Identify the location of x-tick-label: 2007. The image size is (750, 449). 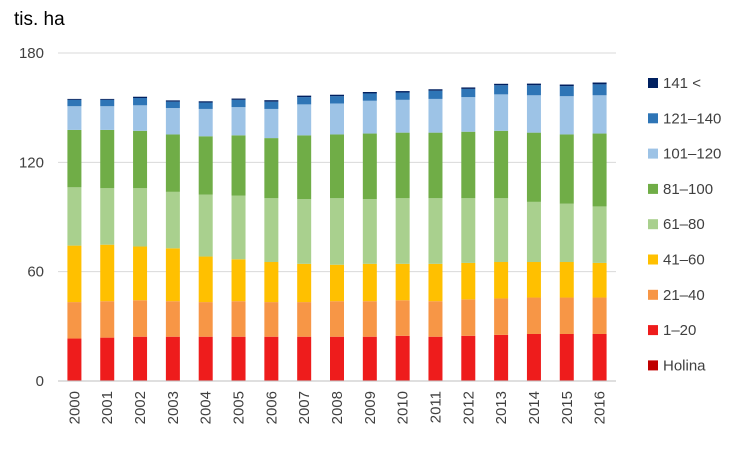
(304, 407).